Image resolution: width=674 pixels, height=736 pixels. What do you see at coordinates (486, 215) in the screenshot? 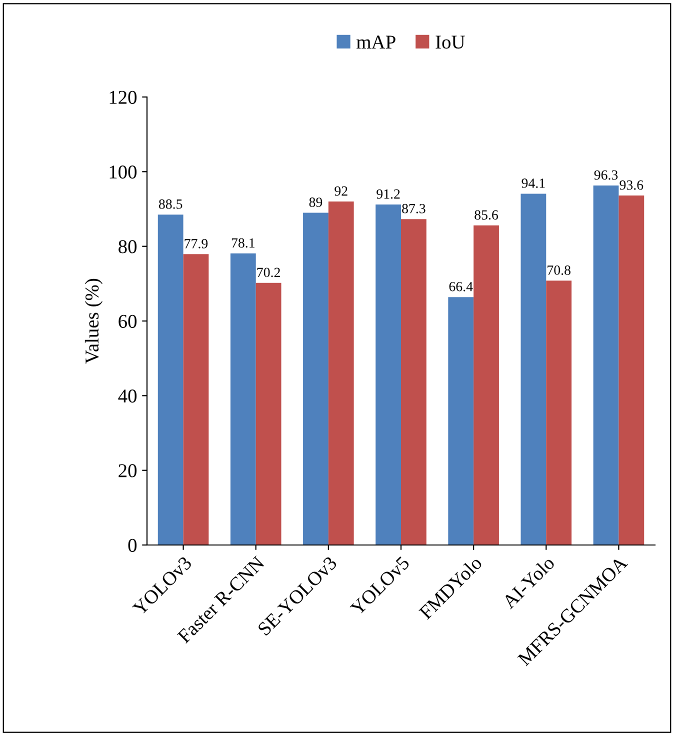
I see `data-label: 85.6` at bounding box center [486, 215].